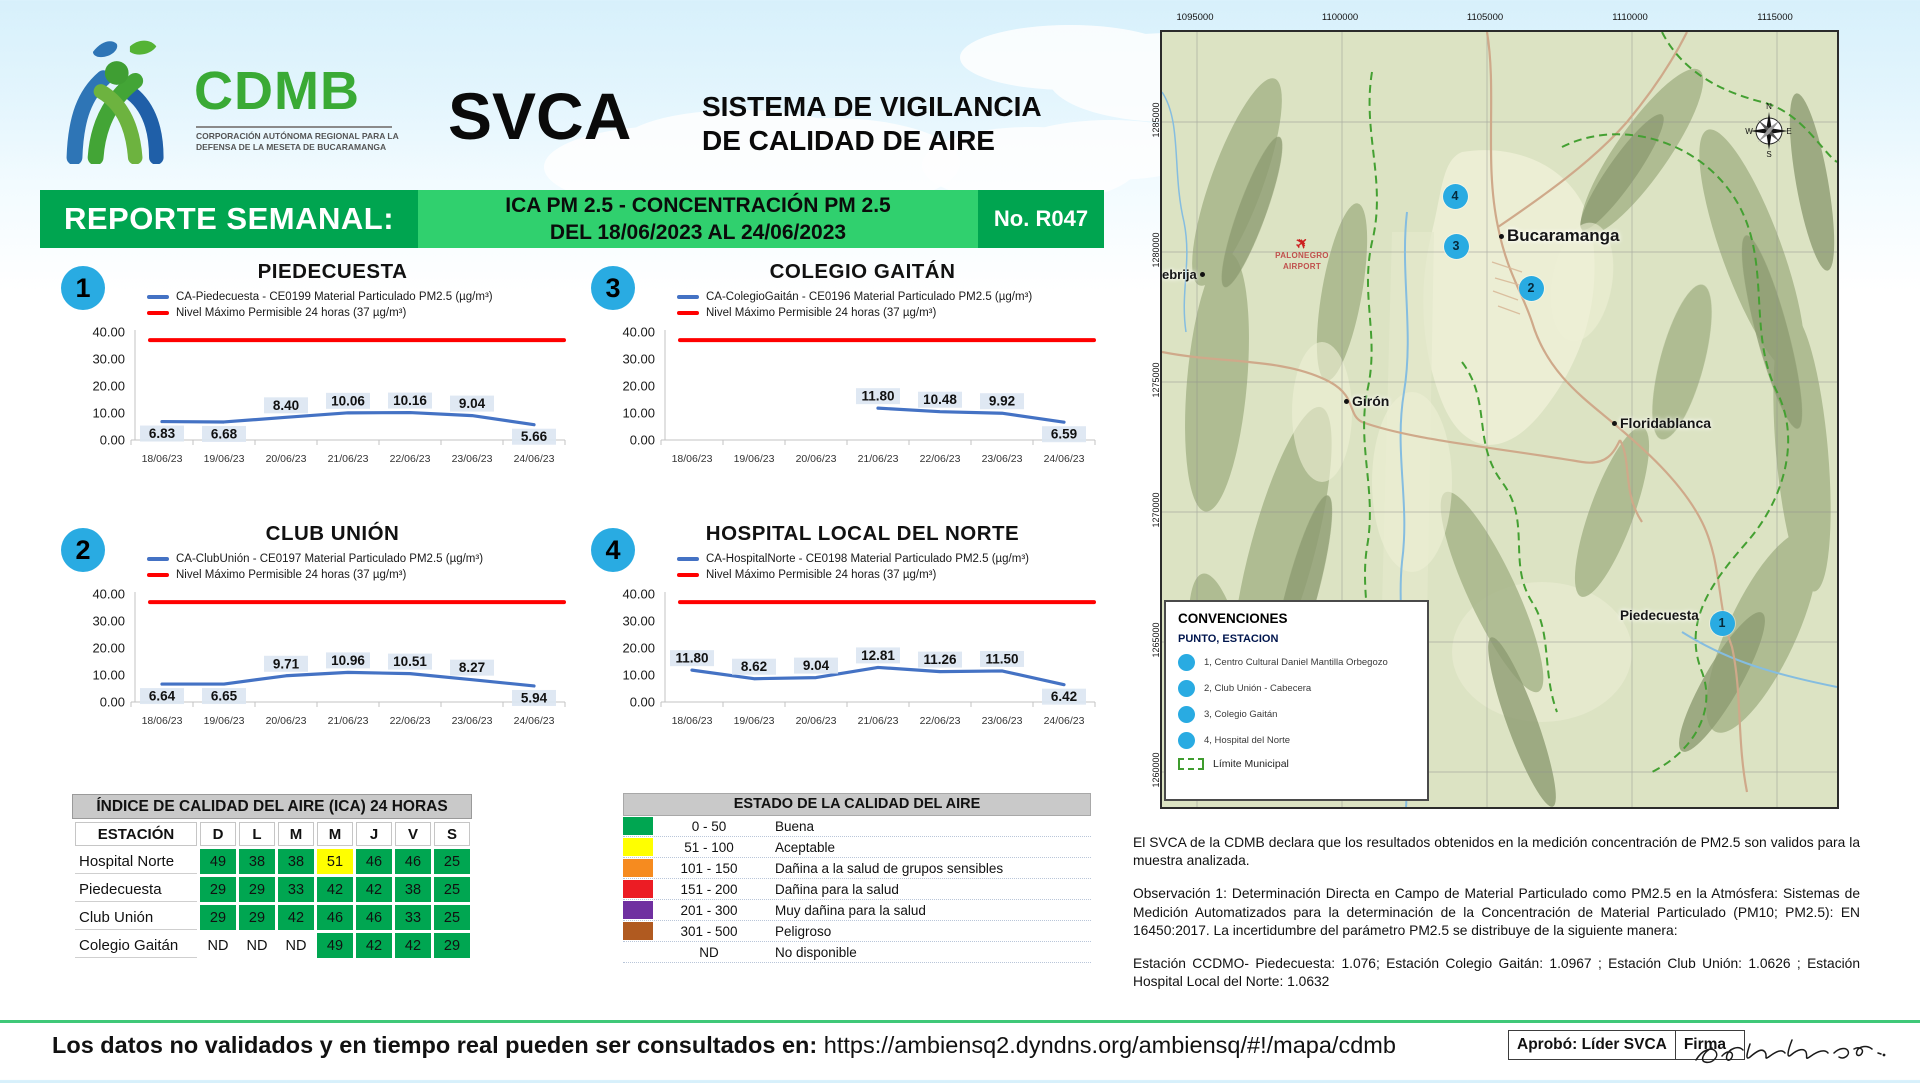  Describe the element at coordinates (857, 889) in the screenshot. I see `quality-scale-row: 151 - 200 Dañina para la salud` at that location.